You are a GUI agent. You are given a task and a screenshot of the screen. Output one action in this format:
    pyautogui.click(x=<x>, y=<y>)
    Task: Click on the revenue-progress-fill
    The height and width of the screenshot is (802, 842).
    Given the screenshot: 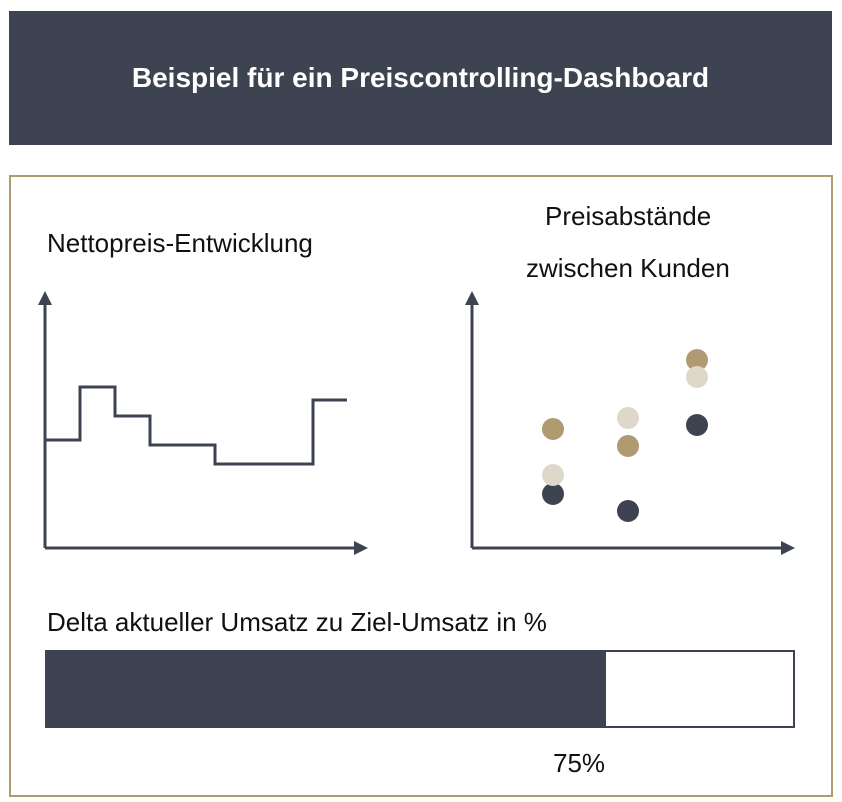 What is the action you would take?
    pyautogui.click(x=326, y=689)
    